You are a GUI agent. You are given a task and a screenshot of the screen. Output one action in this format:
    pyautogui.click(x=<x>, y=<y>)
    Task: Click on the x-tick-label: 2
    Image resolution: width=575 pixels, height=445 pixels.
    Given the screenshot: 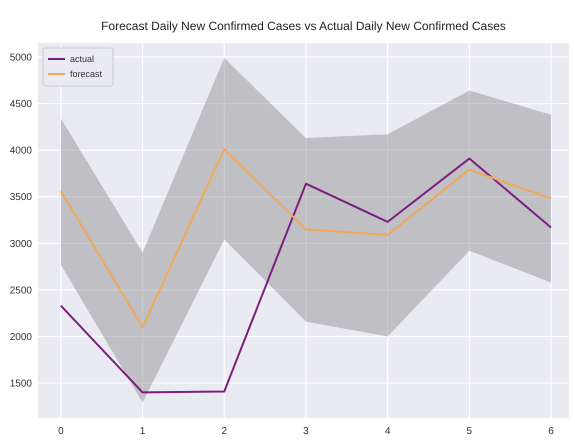 What is the action you would take?
    pyautogui.click(x=224, y=431)
    